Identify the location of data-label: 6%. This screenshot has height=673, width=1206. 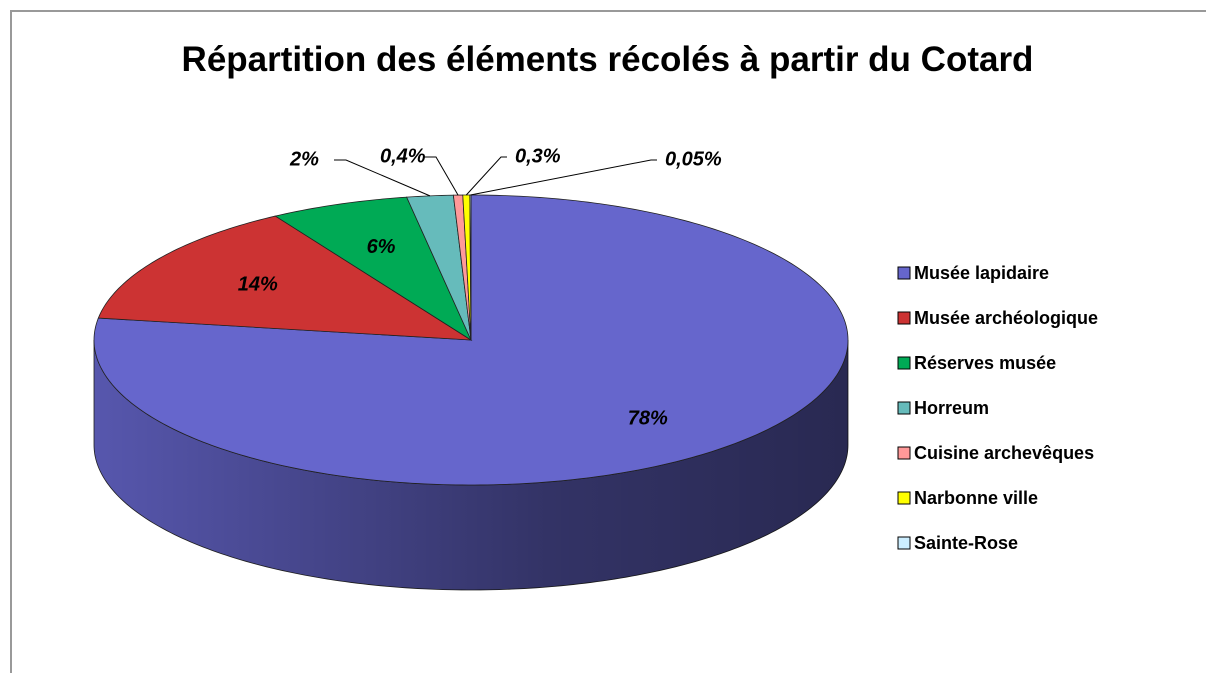
(381, 247).